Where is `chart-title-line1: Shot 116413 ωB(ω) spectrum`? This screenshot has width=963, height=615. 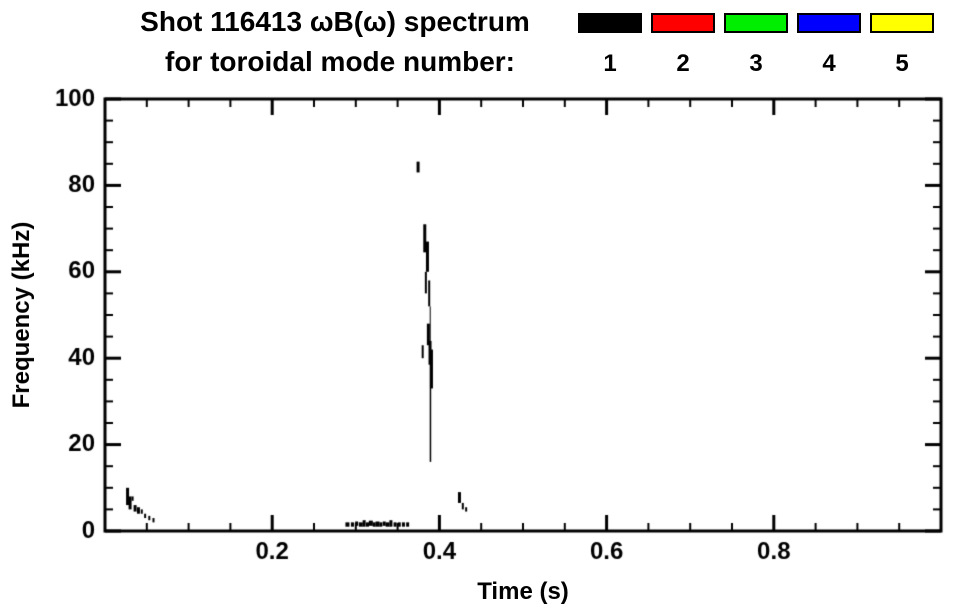 chart-title-line1: Shot 116413 ωB(ω) spectrum is located at coordinates (335, 21).